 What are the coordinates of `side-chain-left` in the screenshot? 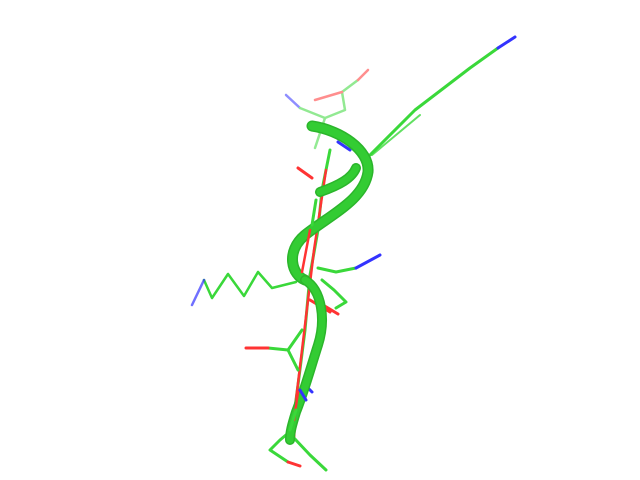 It's located at (244, 288).